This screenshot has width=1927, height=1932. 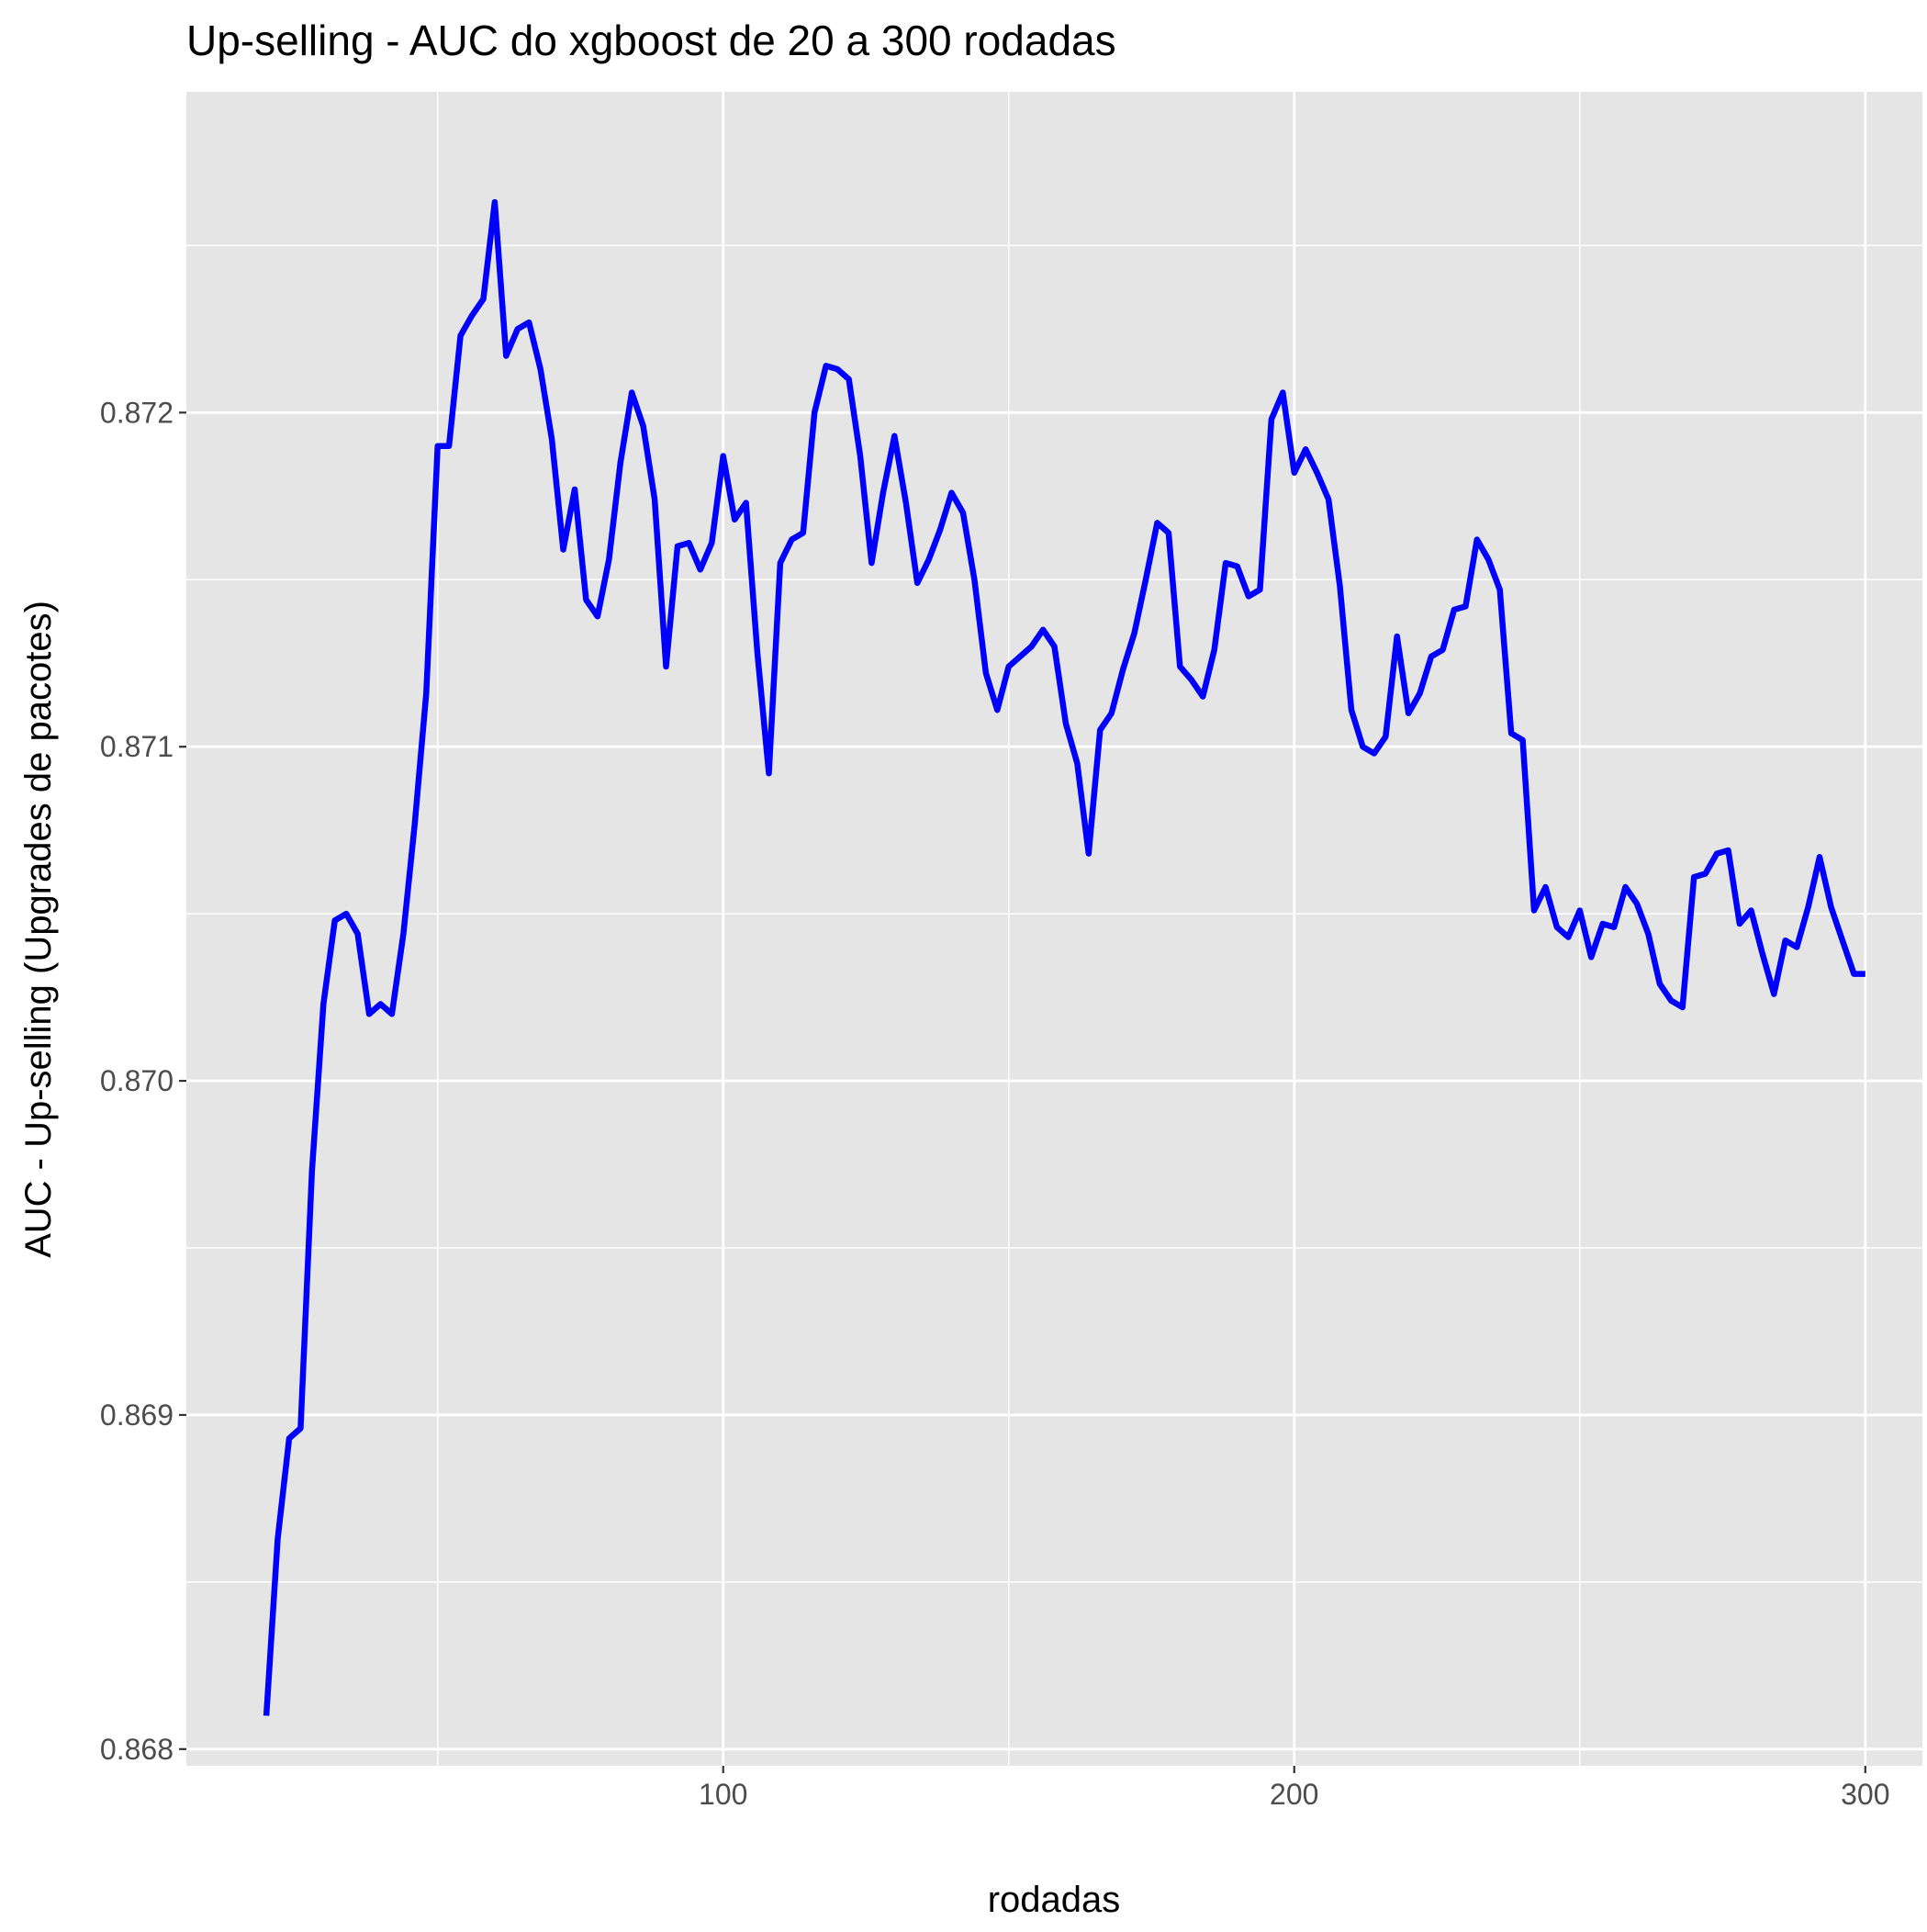 What do you see at coordinates (39, 929) in the screenshot?
I see `y-axis-title: AUC - Up-selling (Upgrades de pacotes)` at bounding box center [39, 929].